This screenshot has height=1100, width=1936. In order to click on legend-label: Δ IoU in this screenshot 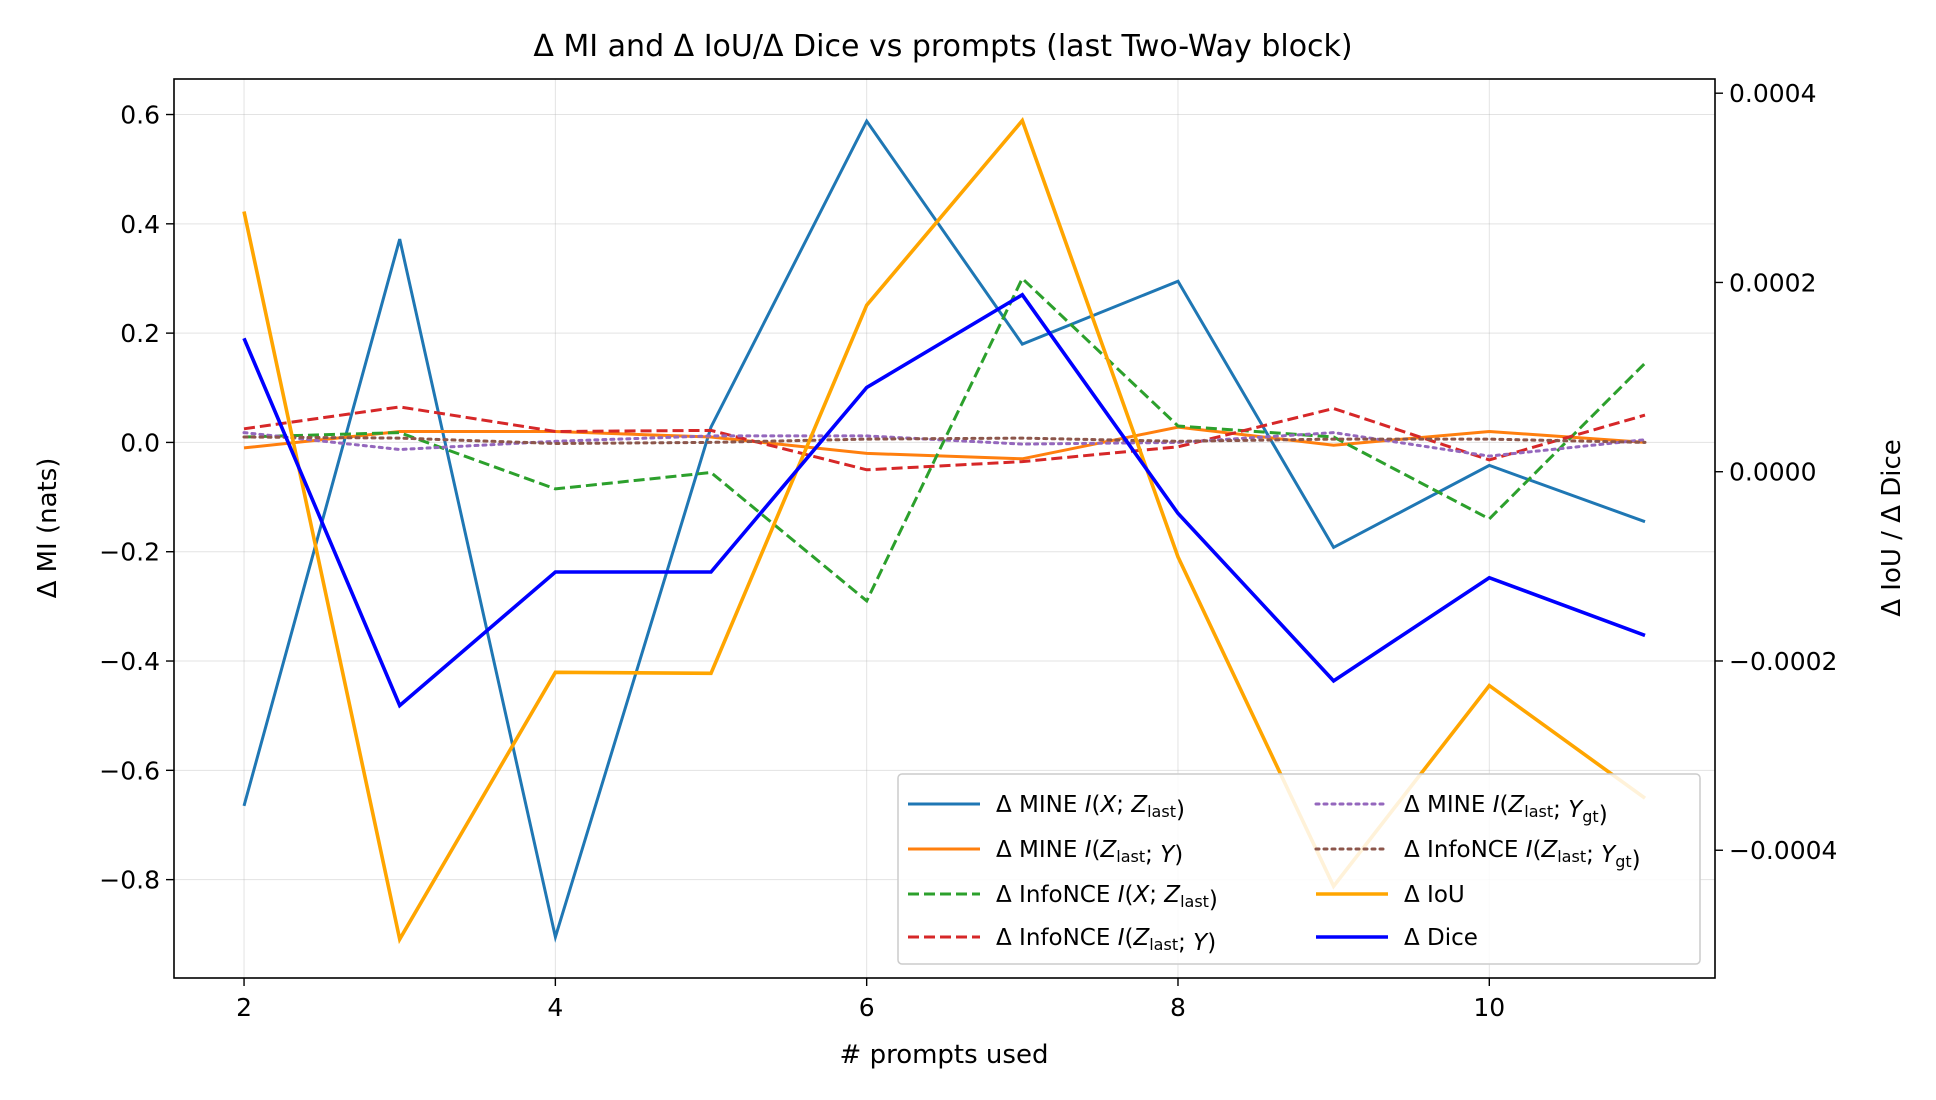, I will do `click(1434, 895)`.